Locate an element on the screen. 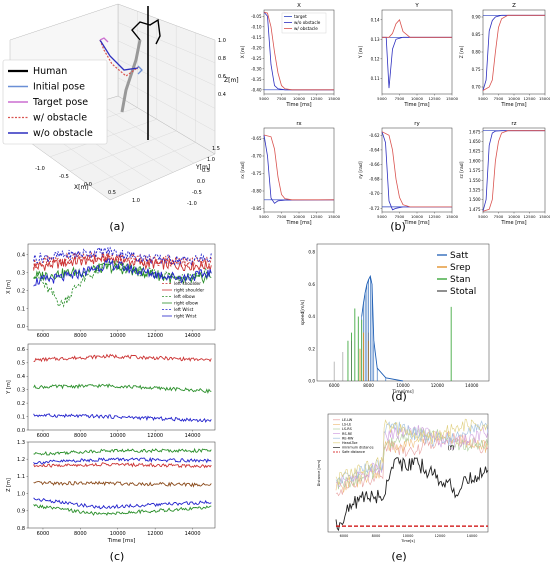  chart-d-legend-label: Stotal is located at coordinates (463, 292).